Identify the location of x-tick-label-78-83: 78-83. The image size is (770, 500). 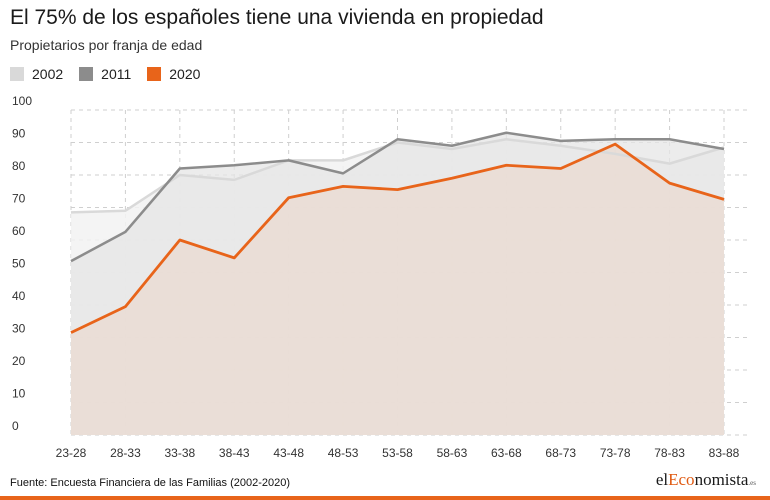
(669, 453).